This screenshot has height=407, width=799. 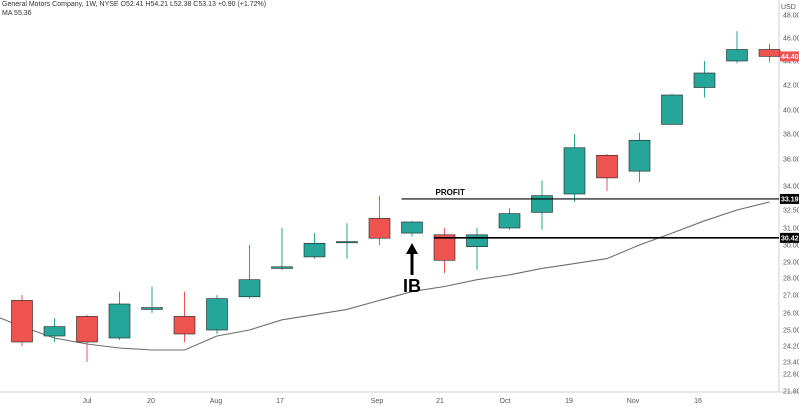 I want to click on x-tick-label: Aug, so click(x=216, y=401).